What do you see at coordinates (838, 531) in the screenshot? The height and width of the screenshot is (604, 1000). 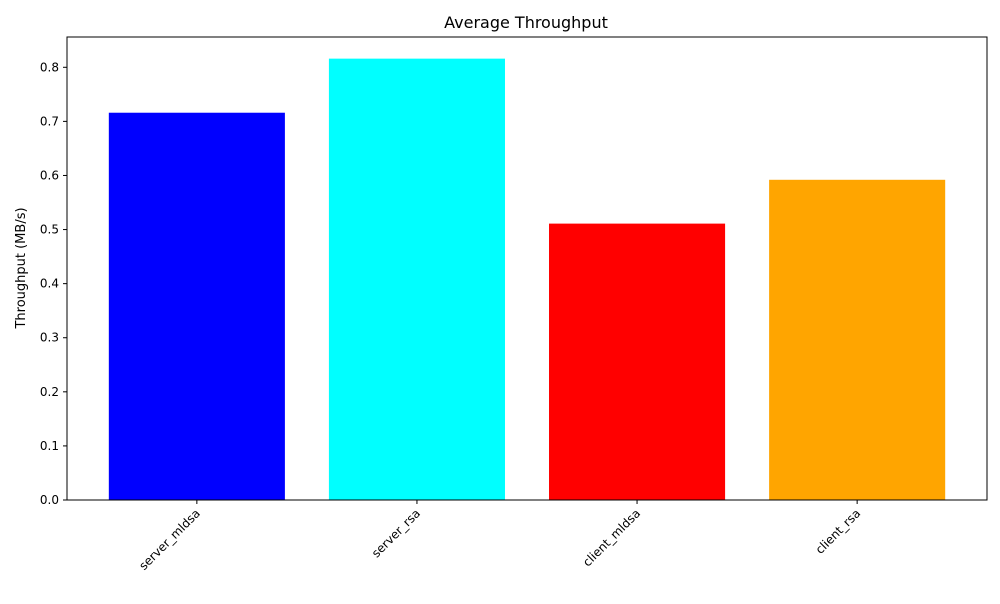 I see `x-tick-label: client_rsa` at bounding box center [838, 531].